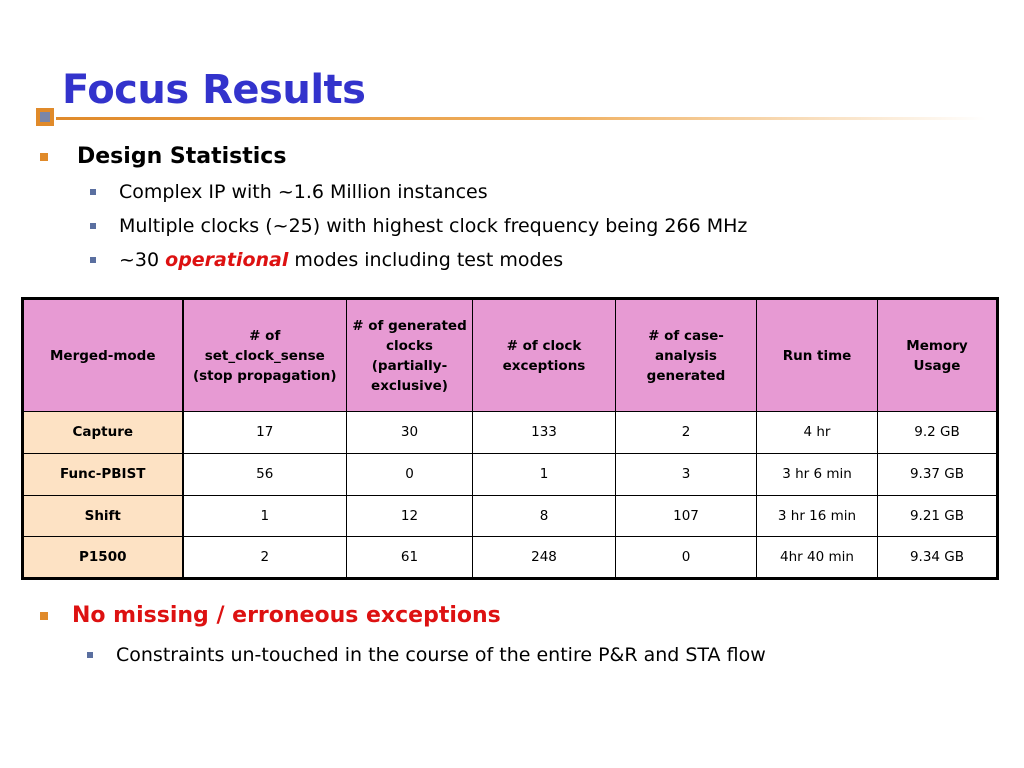  What do you see at coordinates (686, 355) in the screenshot?
I see `col-header-case-analysis: # of case-analysis generated` at bounding box center [686, 355].